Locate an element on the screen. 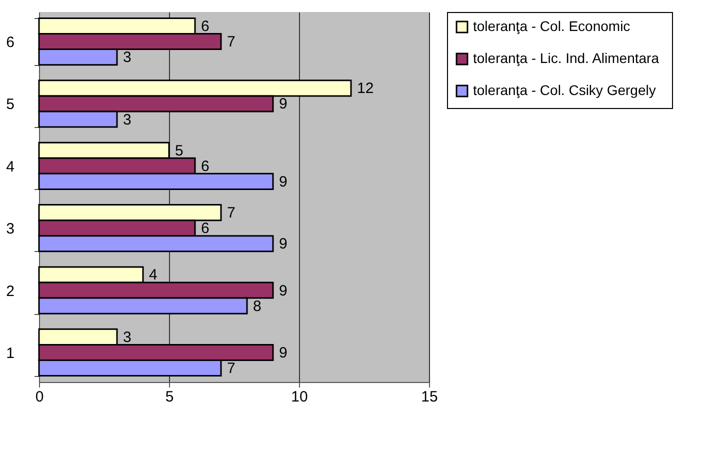 The image size is (715, 449). y-tick-label: 5 is located at coordinates (10, 105).